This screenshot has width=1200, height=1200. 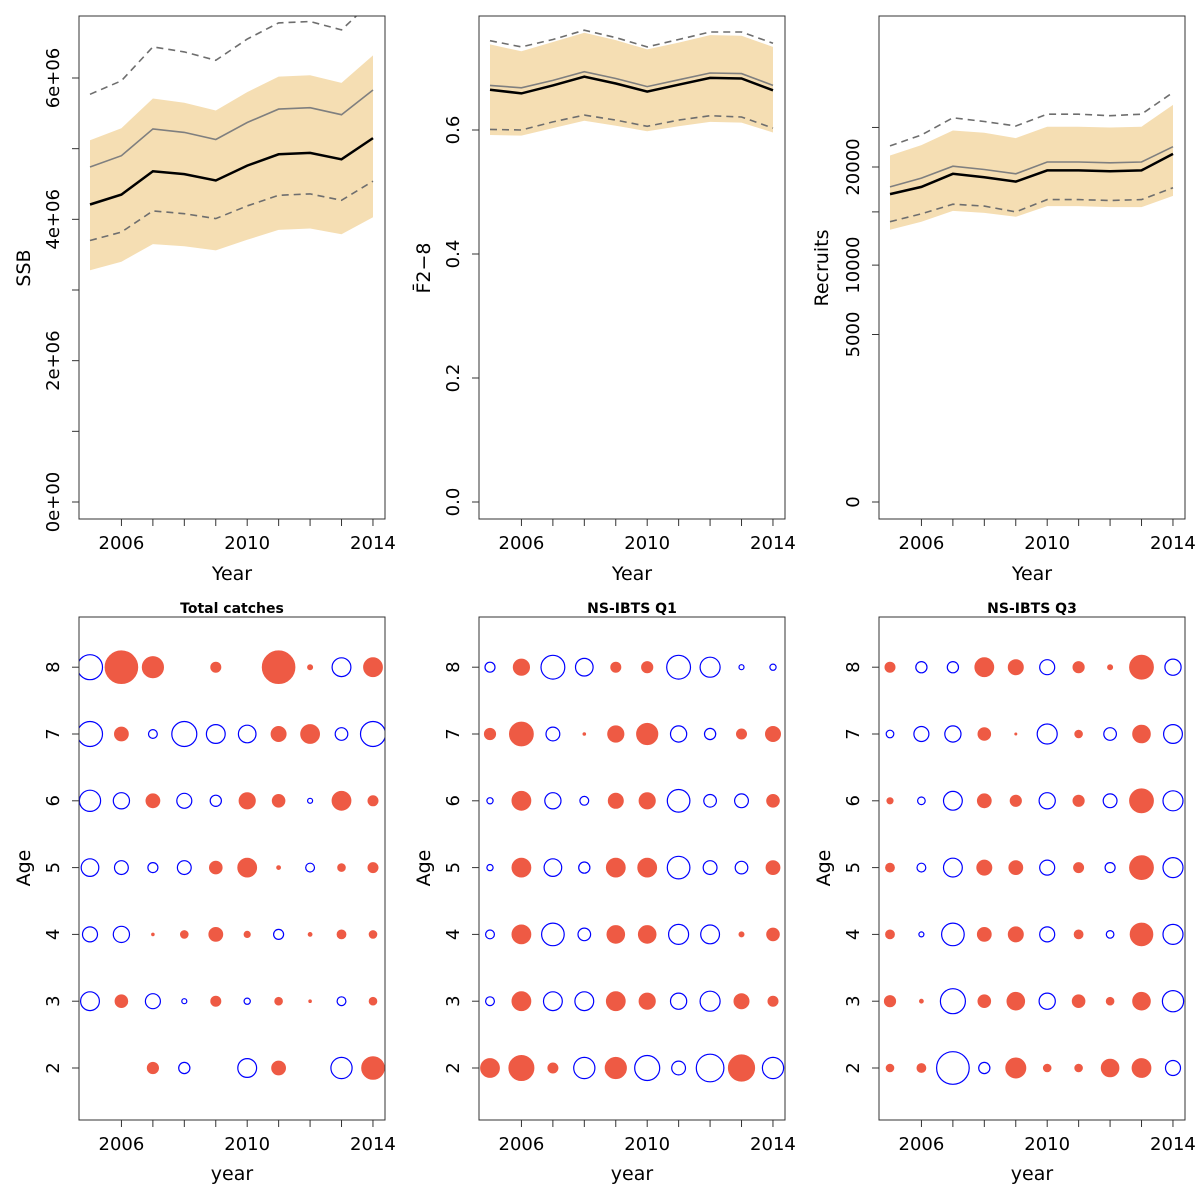 I want to click on f-y-tick-label: 0.0, so click(x=453, y=502).